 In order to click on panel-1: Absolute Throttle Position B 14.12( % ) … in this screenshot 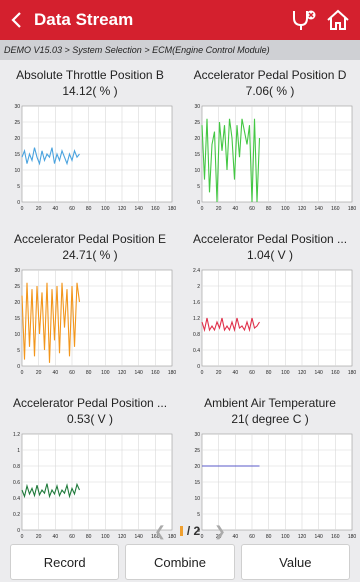, I will do `click(90, 141)`.